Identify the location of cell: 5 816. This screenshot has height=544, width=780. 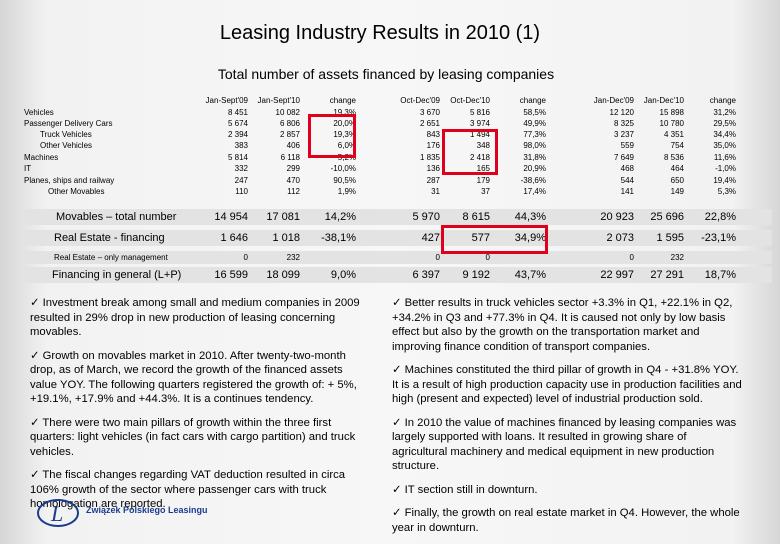
(479, 112).